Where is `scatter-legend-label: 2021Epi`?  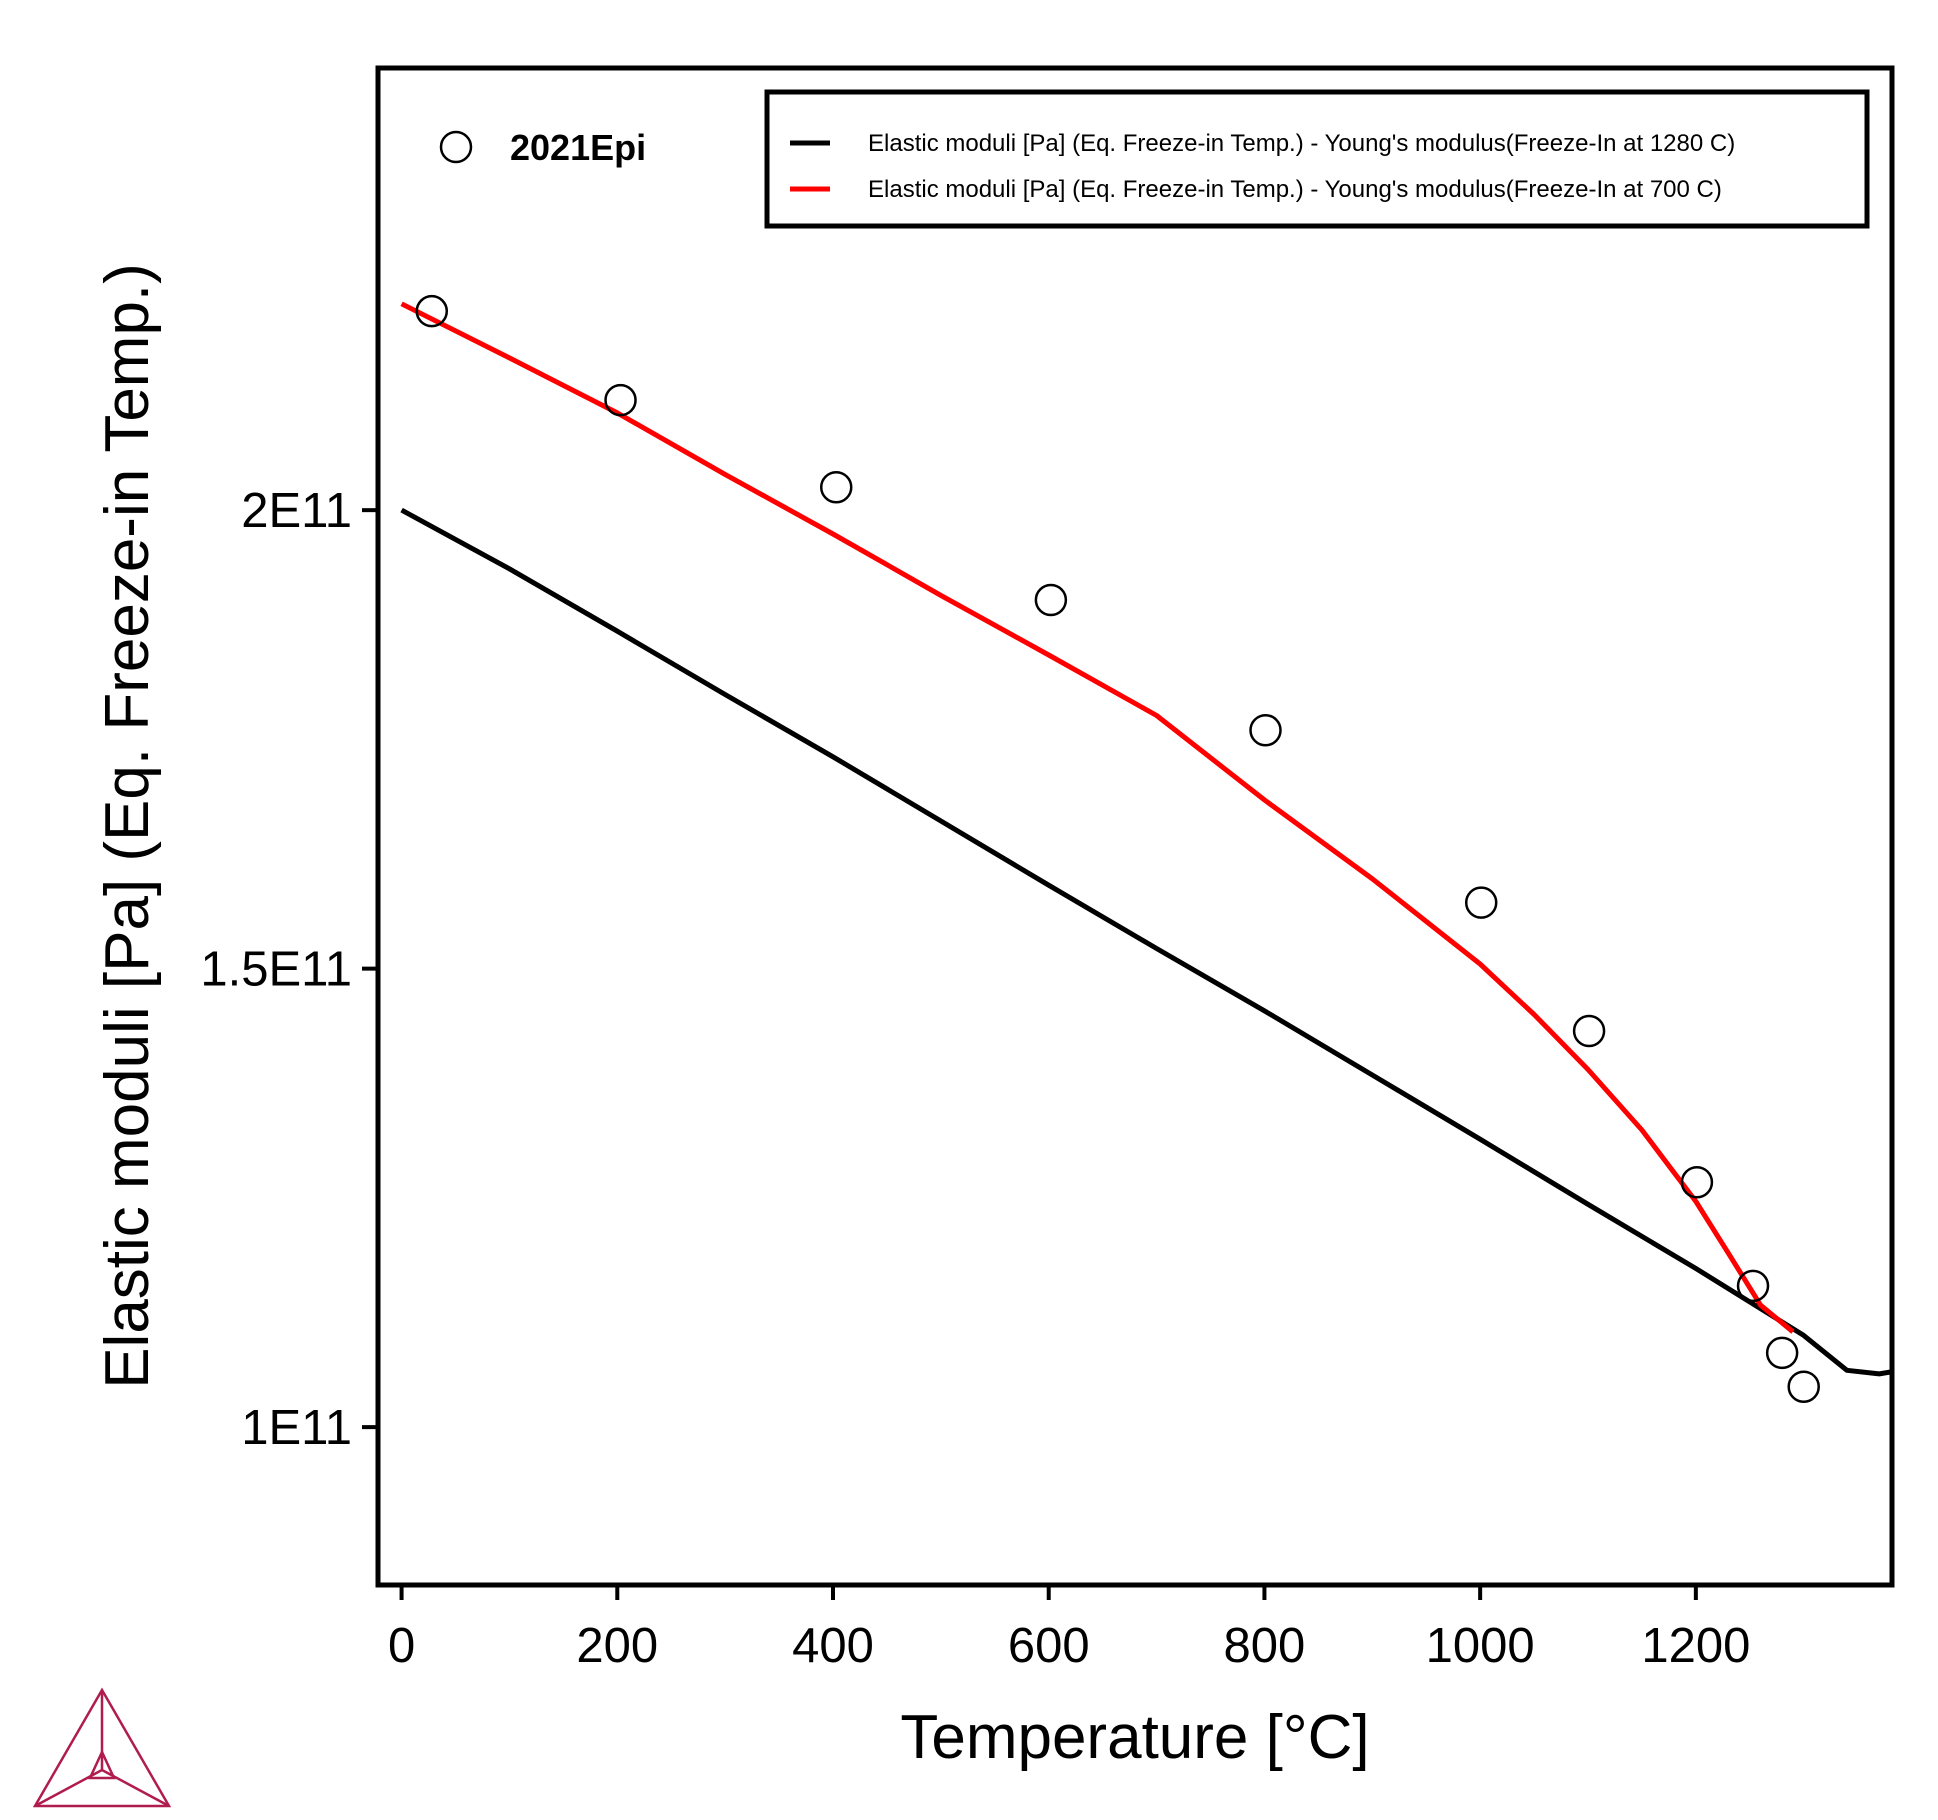
scatter-legend-label: 2021Epi is located at coordinates (578, 147).